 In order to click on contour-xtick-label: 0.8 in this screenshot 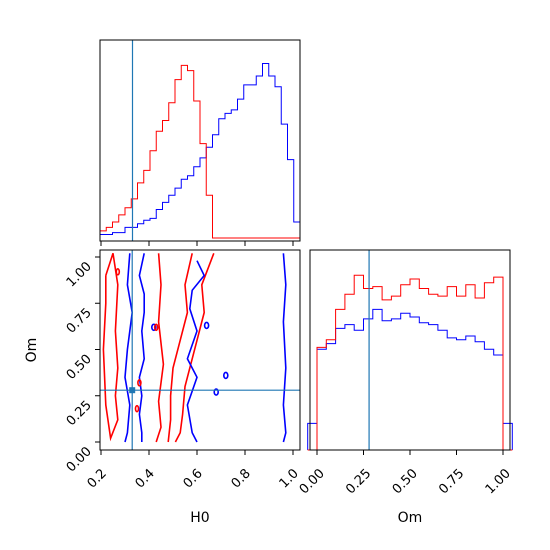, I will do `click(241, 478)`.